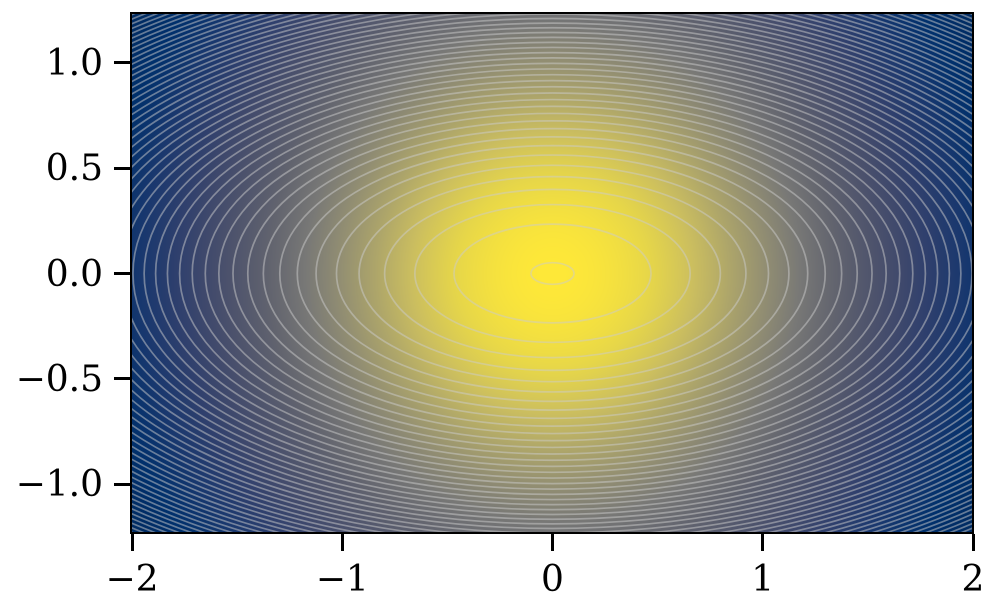 The image size is (997, 615). I want to click on y-tick-label: 1.0, so click(74, 63).